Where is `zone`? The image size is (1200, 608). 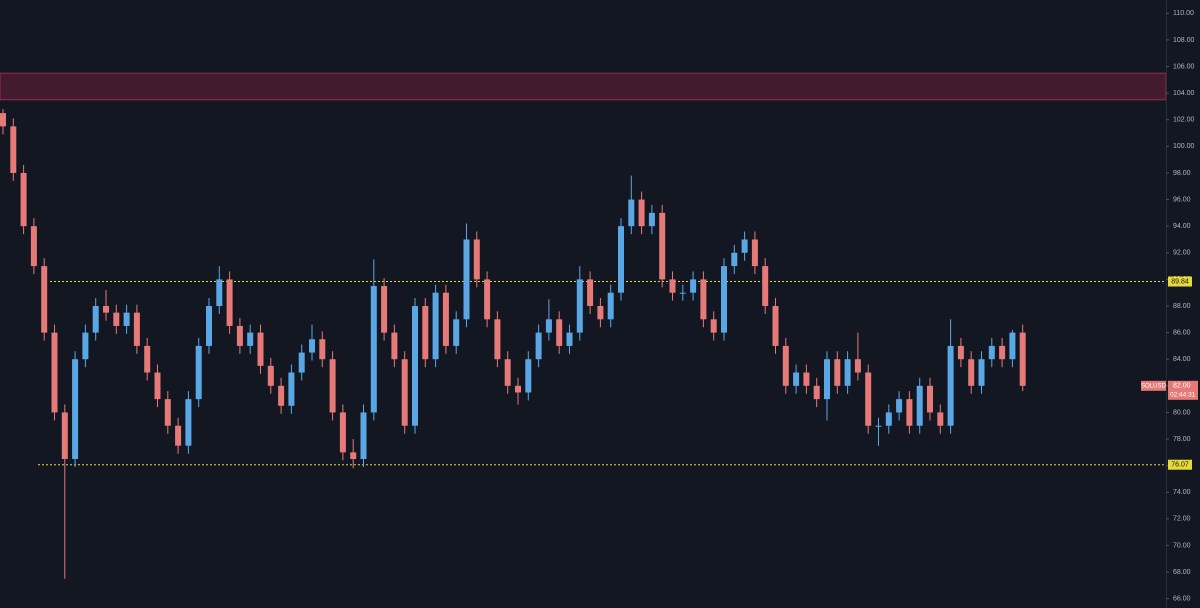
zone is located at coordinates (583, 86).